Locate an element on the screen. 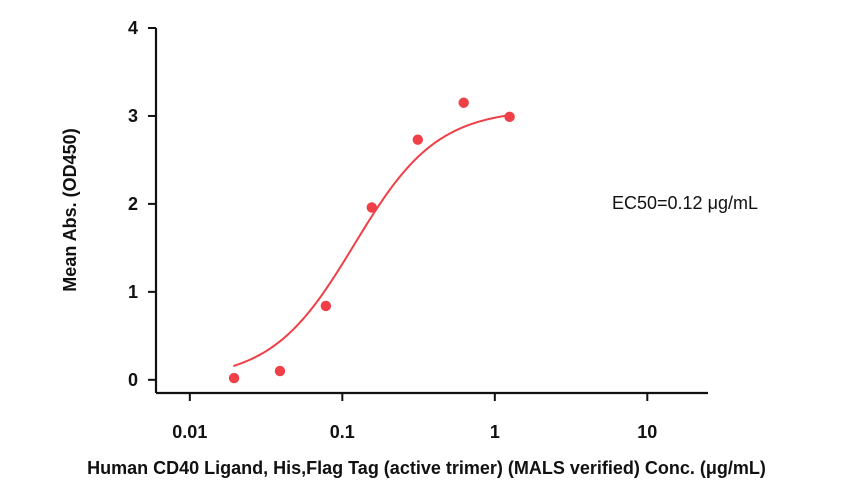 The height and width of the screenshot is (489, 853). x-tick-label: 10 is located at coordinates (647, 432).